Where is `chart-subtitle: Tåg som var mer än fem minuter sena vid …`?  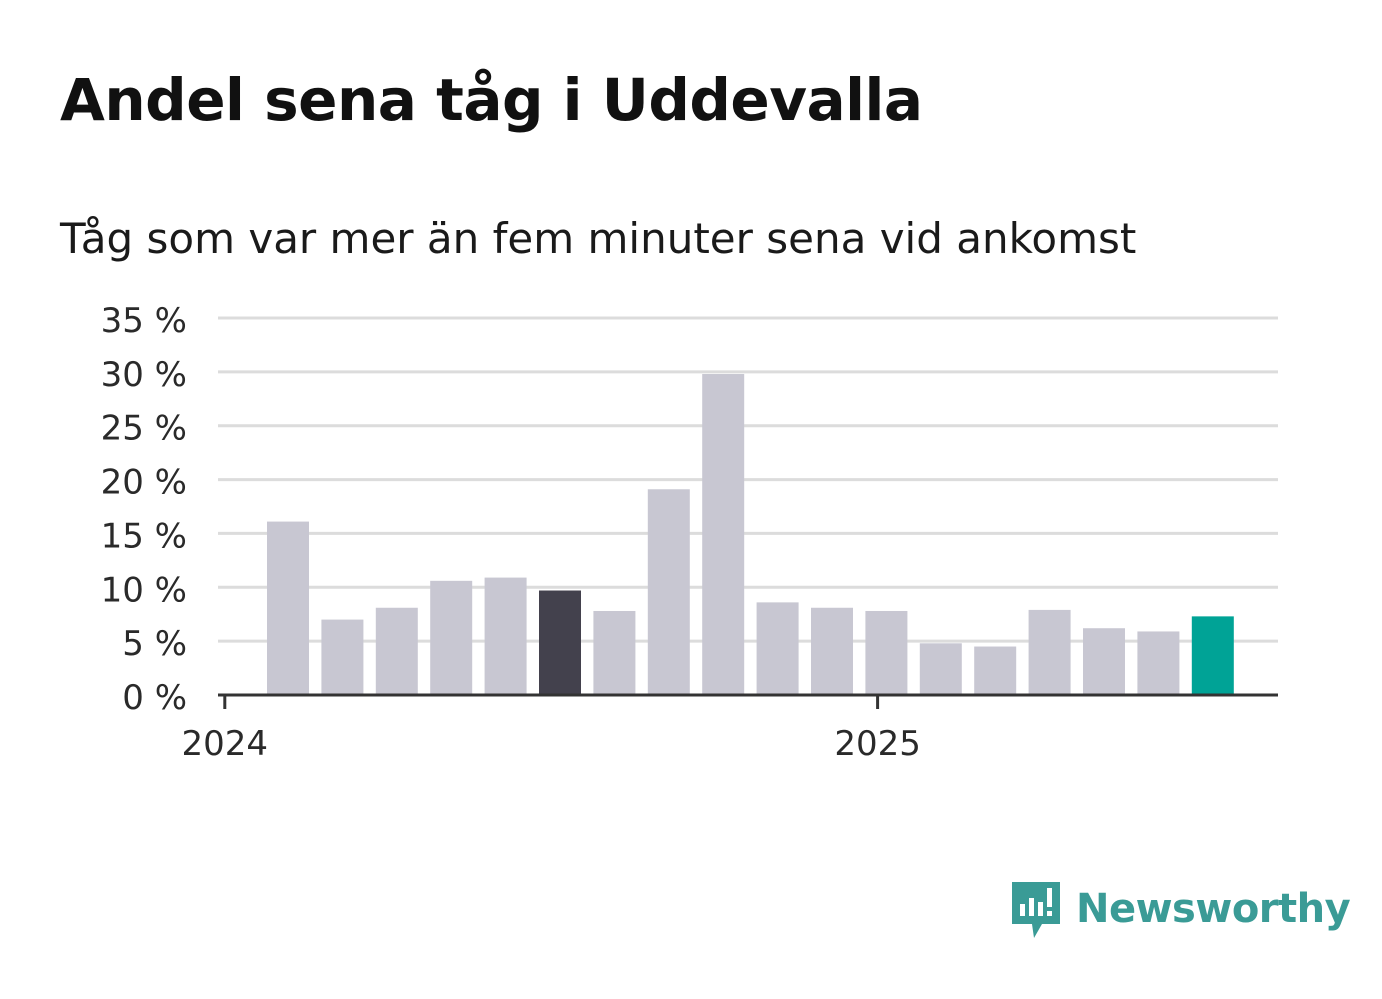 chart-subtitle: Tåg som var mer än fem minuter sena vid … is located at coordinates (598, 238).